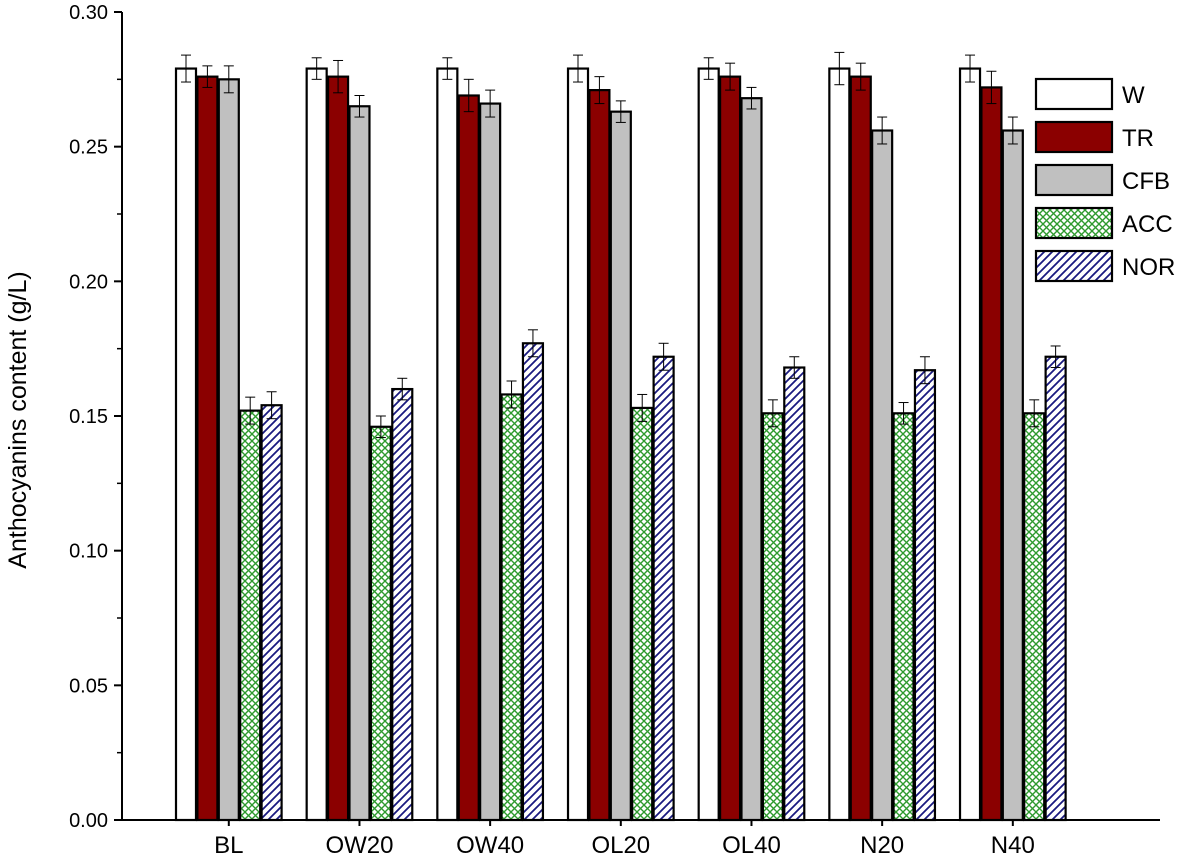 The image size is (1200, 857). I want to click on legend-label-nor: NOR, so click(1148, 267).